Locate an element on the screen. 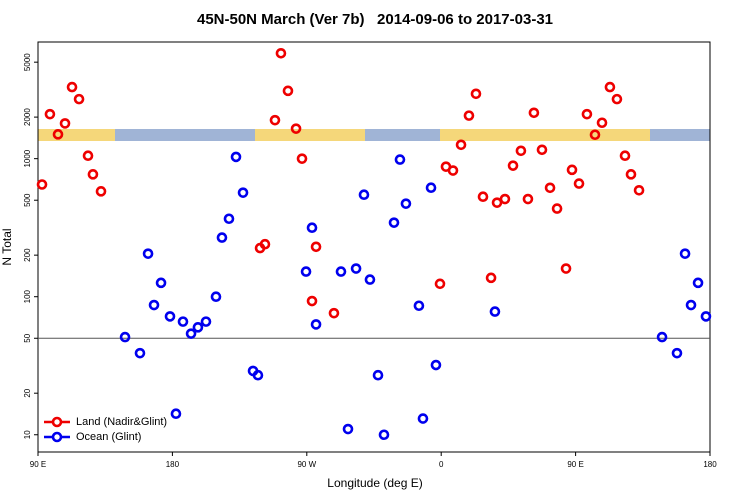  x-tick-label: 180 is located at coordinates (173, 464).